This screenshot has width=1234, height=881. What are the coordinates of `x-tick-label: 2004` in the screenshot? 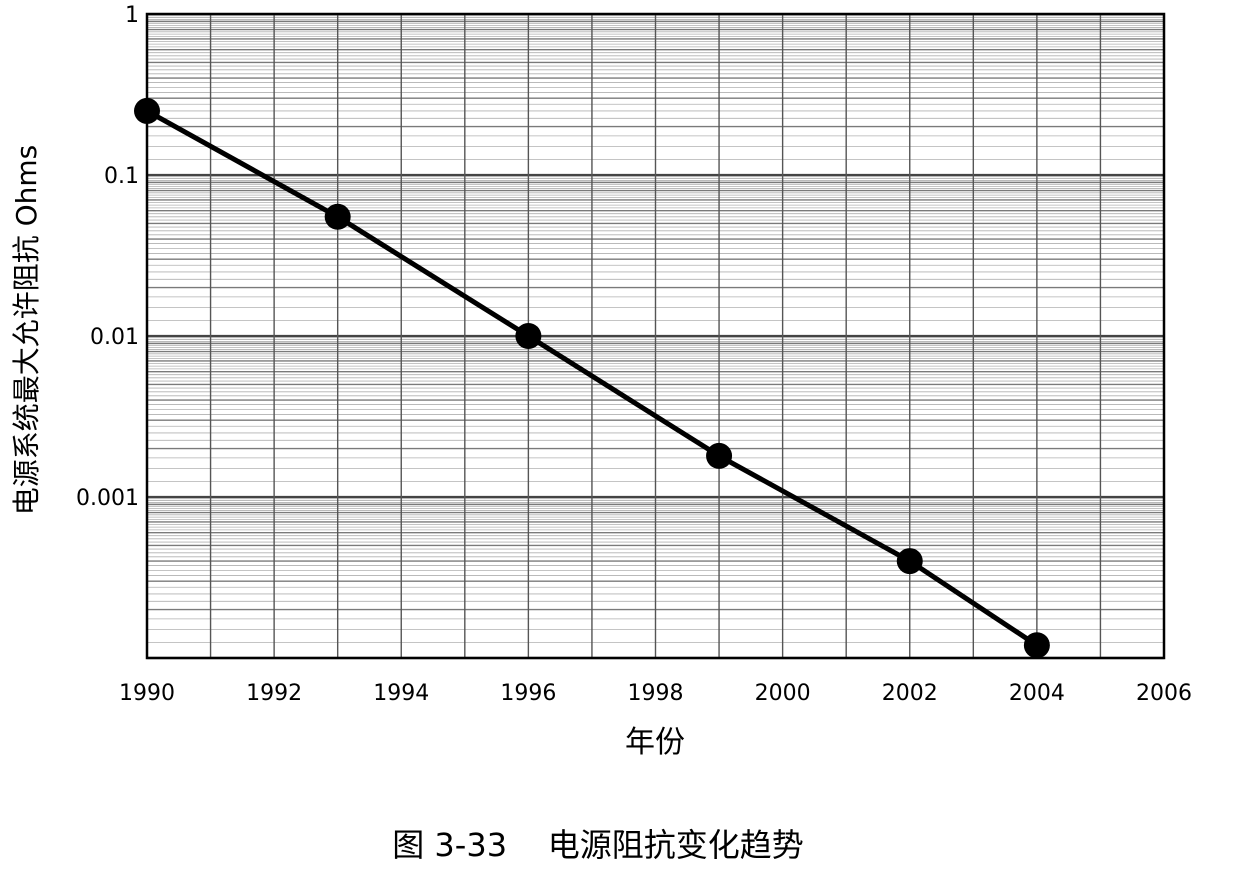 It's located at (1037, 693).